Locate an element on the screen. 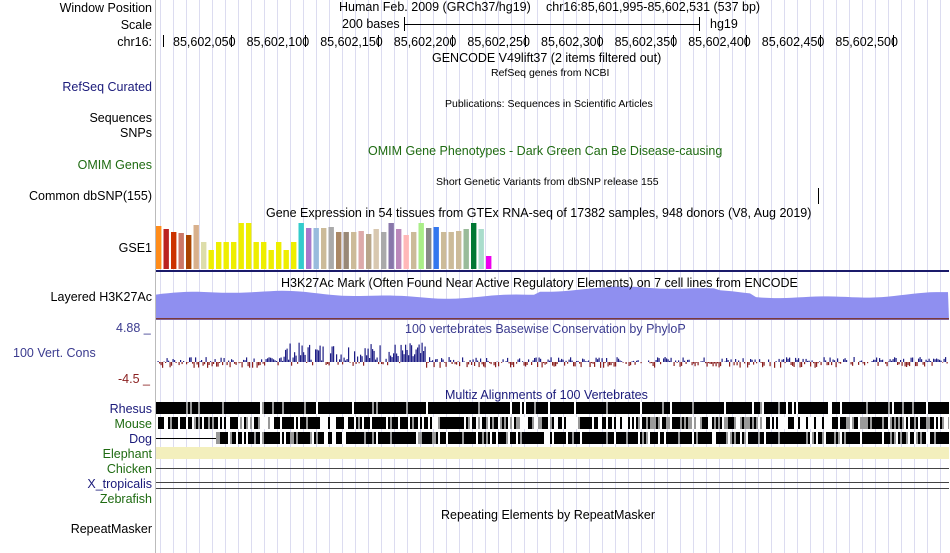  cons-phylop-signal is located at coordinates (552, 363).